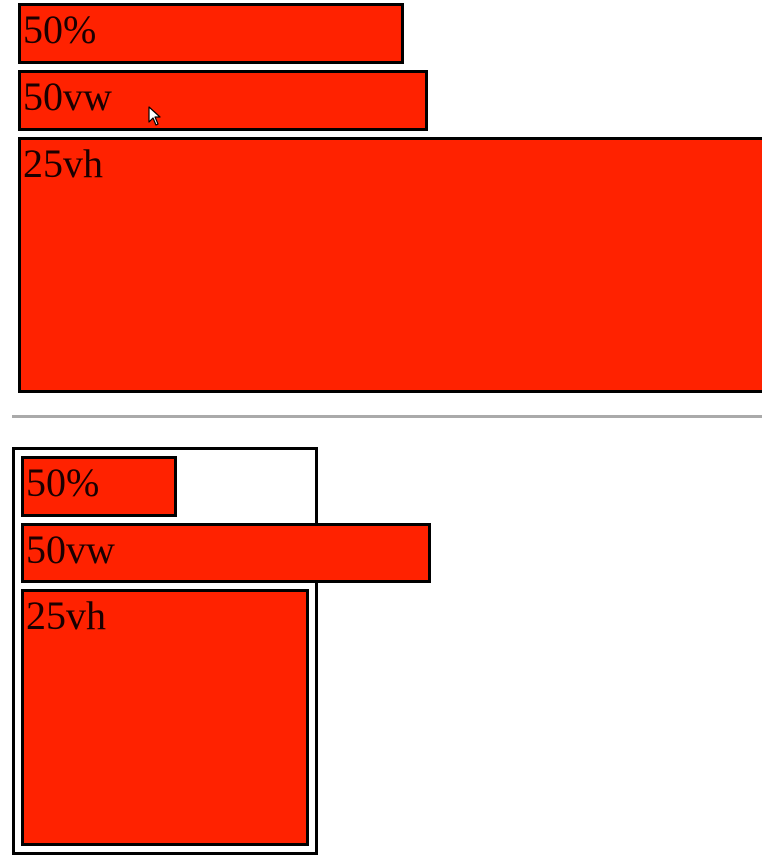 This screenshot has height=857, width=762. Describe the element at coordinates (211, 33) in the screenshot. I see `top-box-50-percent: 50%` at that location.